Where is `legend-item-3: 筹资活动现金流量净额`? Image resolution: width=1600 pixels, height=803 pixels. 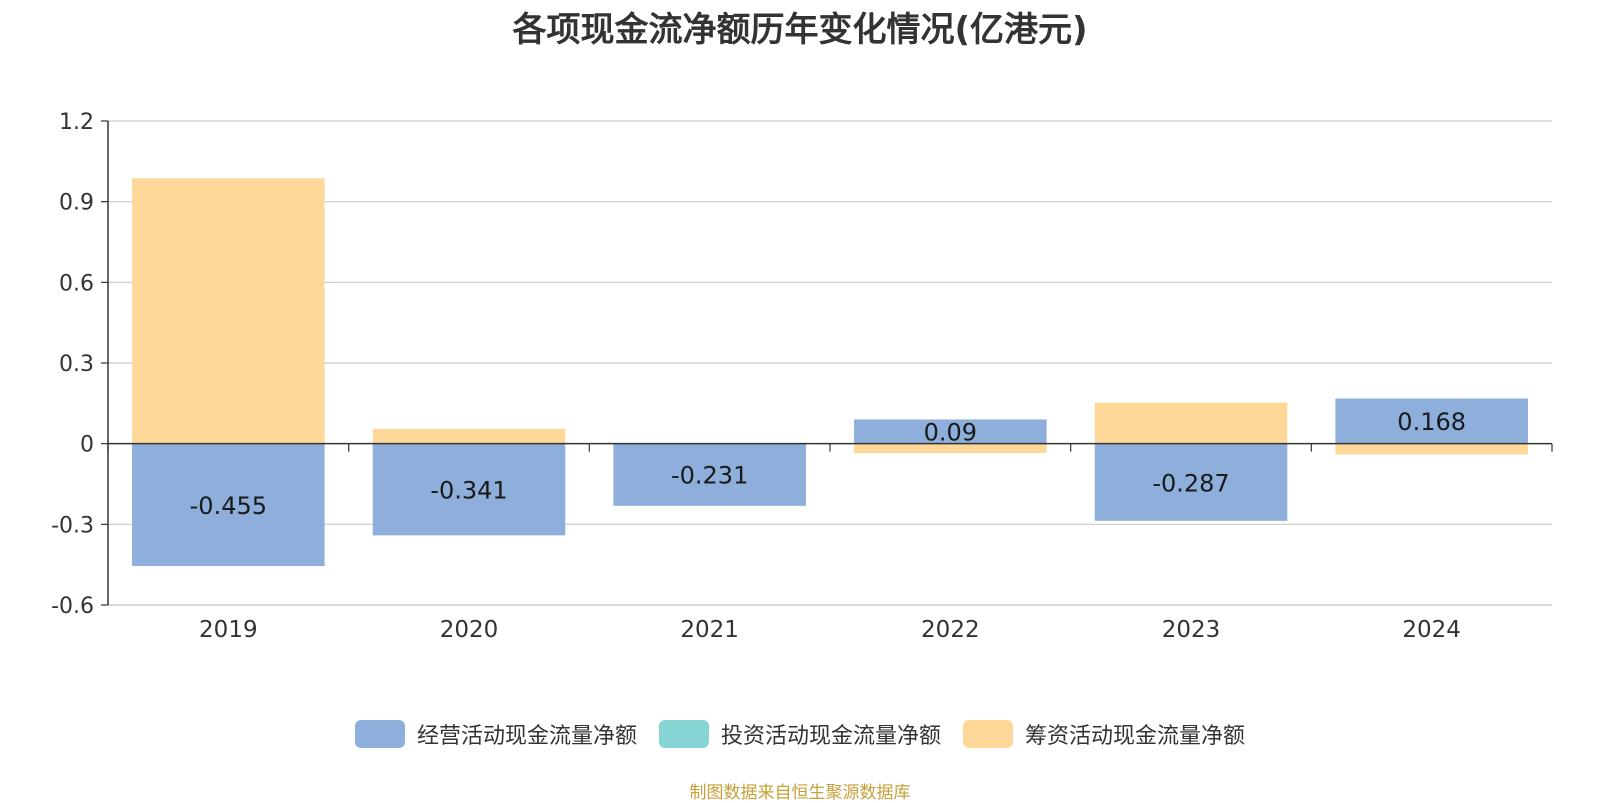 legend-item-3: 筹资活动现金流量净额 is located at coordinates (1104, 734).